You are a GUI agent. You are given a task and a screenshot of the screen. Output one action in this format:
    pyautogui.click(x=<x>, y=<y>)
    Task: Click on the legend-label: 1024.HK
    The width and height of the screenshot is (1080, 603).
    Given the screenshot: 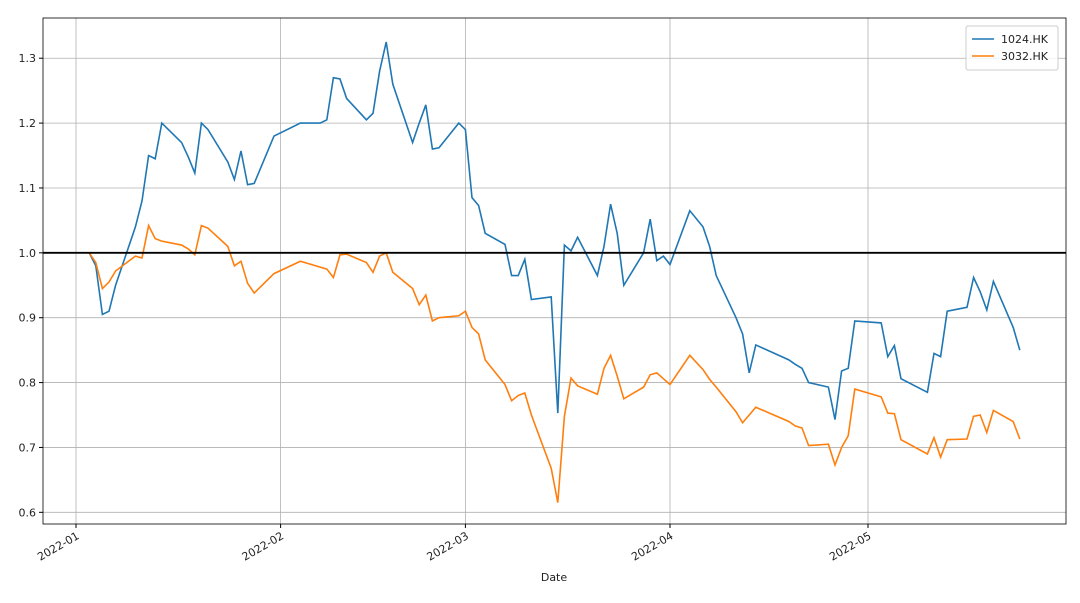 What is the action you would take?
    pyautogui.click(x=1025, y=39)
    